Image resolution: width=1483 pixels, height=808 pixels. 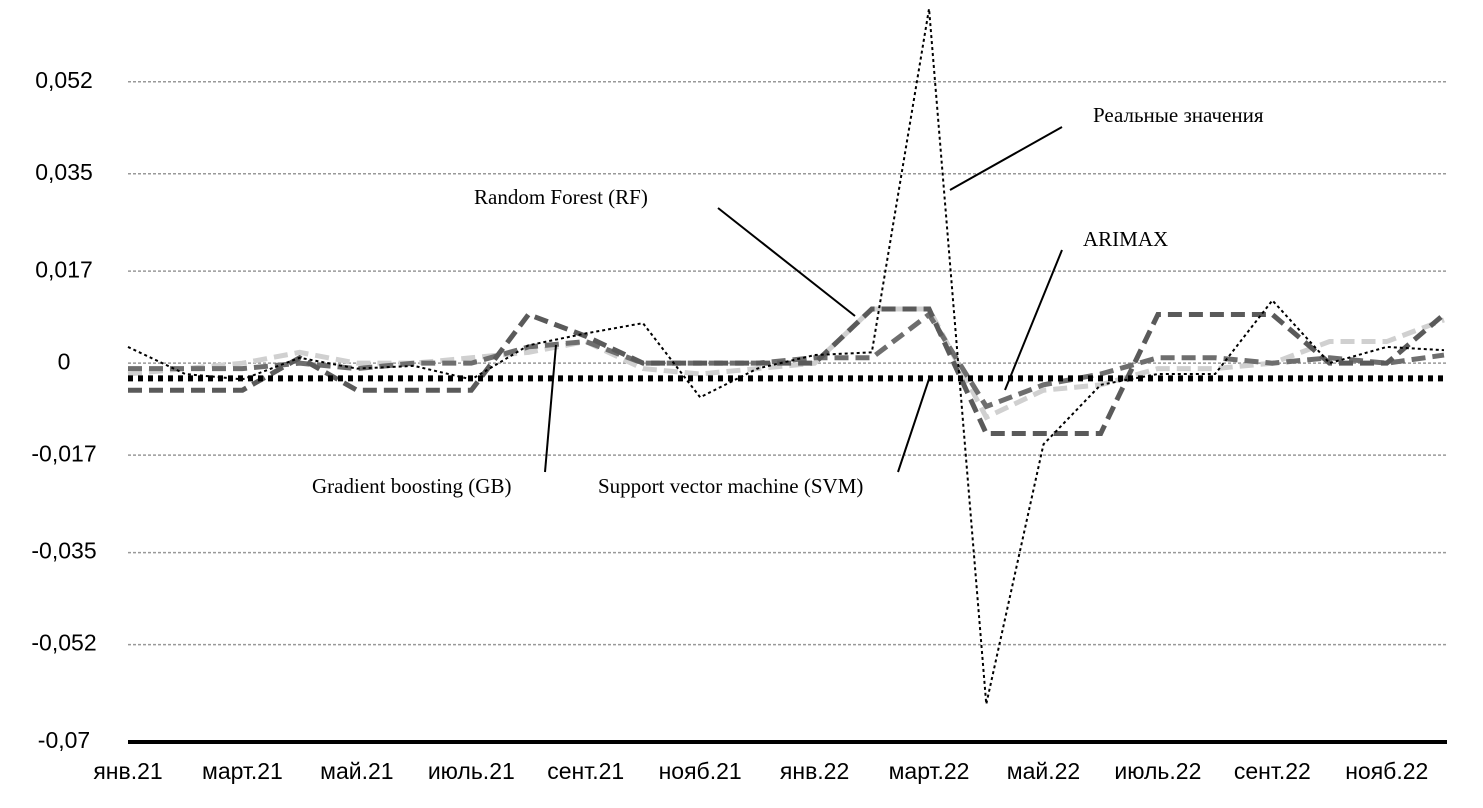 I want to click on y-tick-label: -0,052, so click(x=63, y=643).